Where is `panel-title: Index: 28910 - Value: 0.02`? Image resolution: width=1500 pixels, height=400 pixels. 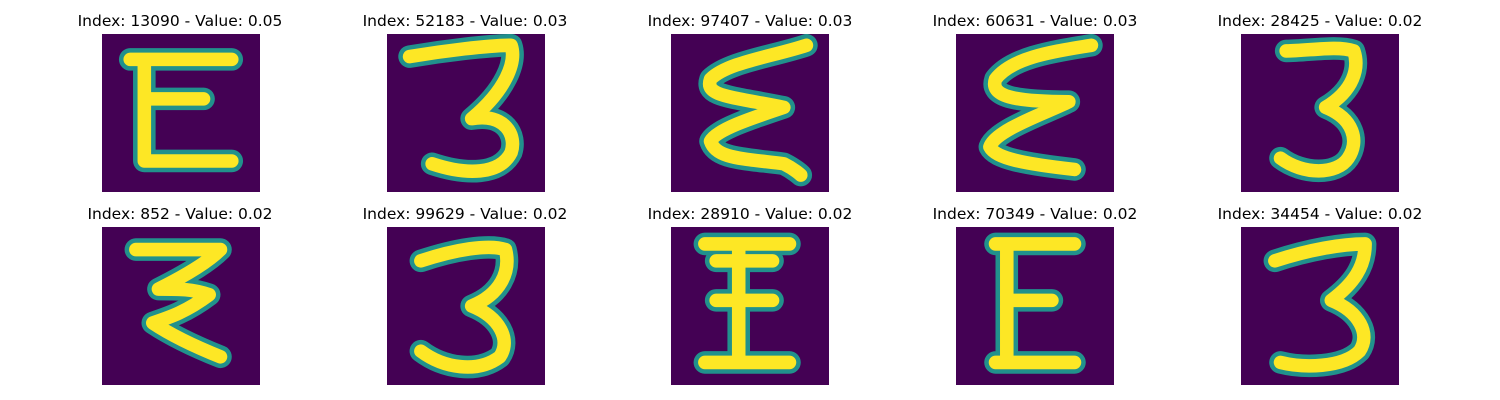 panel-title: Index: 28910 - Value: 0.02 is located at coordinates (750, 214).